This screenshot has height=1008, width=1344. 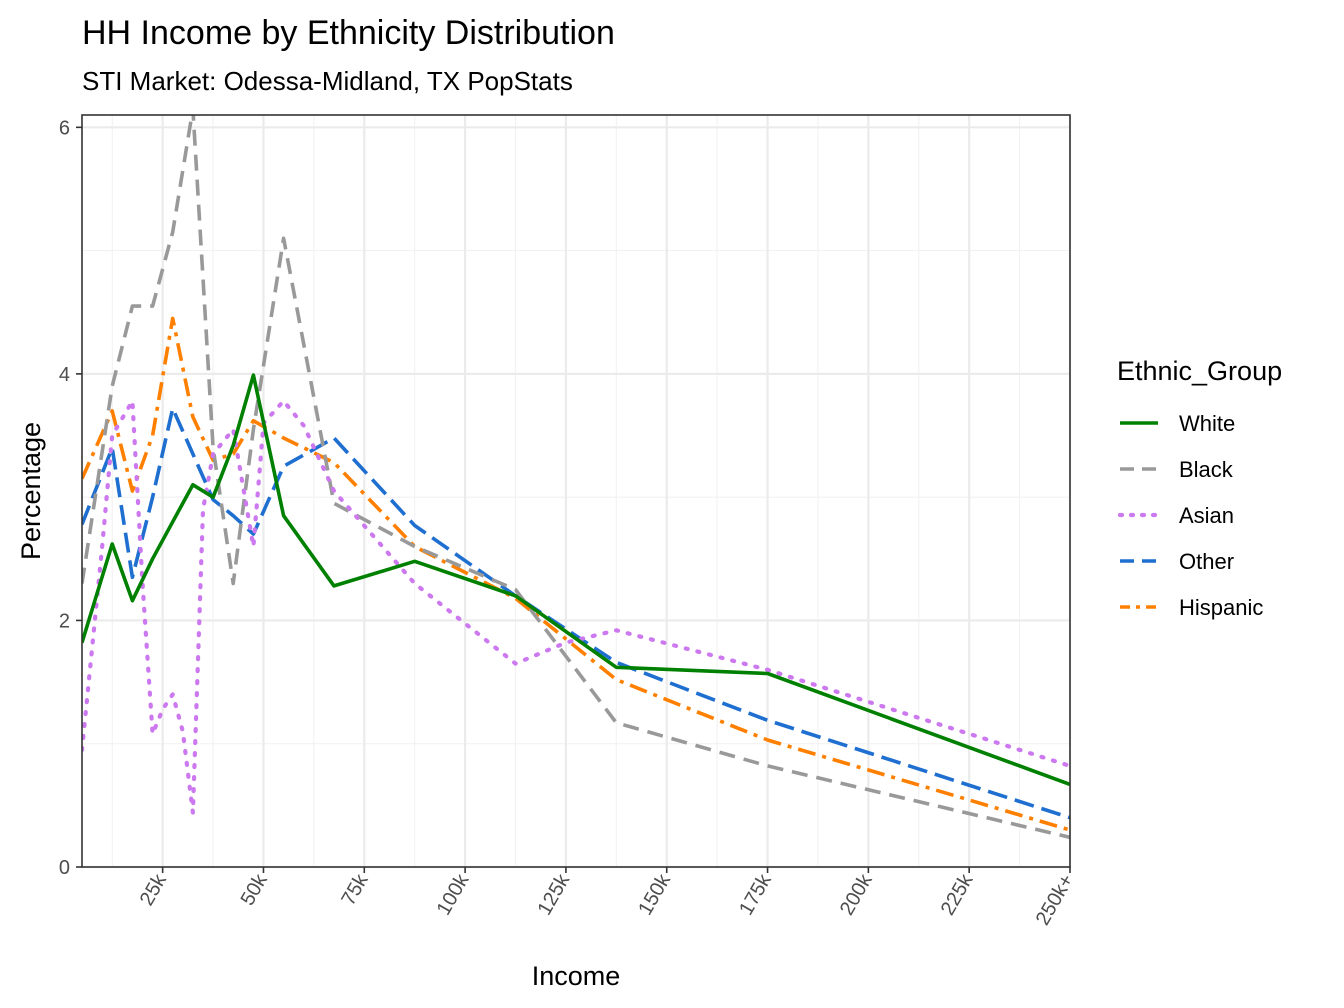 What do you see at coordinates (1206, 561) in the screenshot?
I see `legend-label-other: Other` at bounding box center [1206, 561].